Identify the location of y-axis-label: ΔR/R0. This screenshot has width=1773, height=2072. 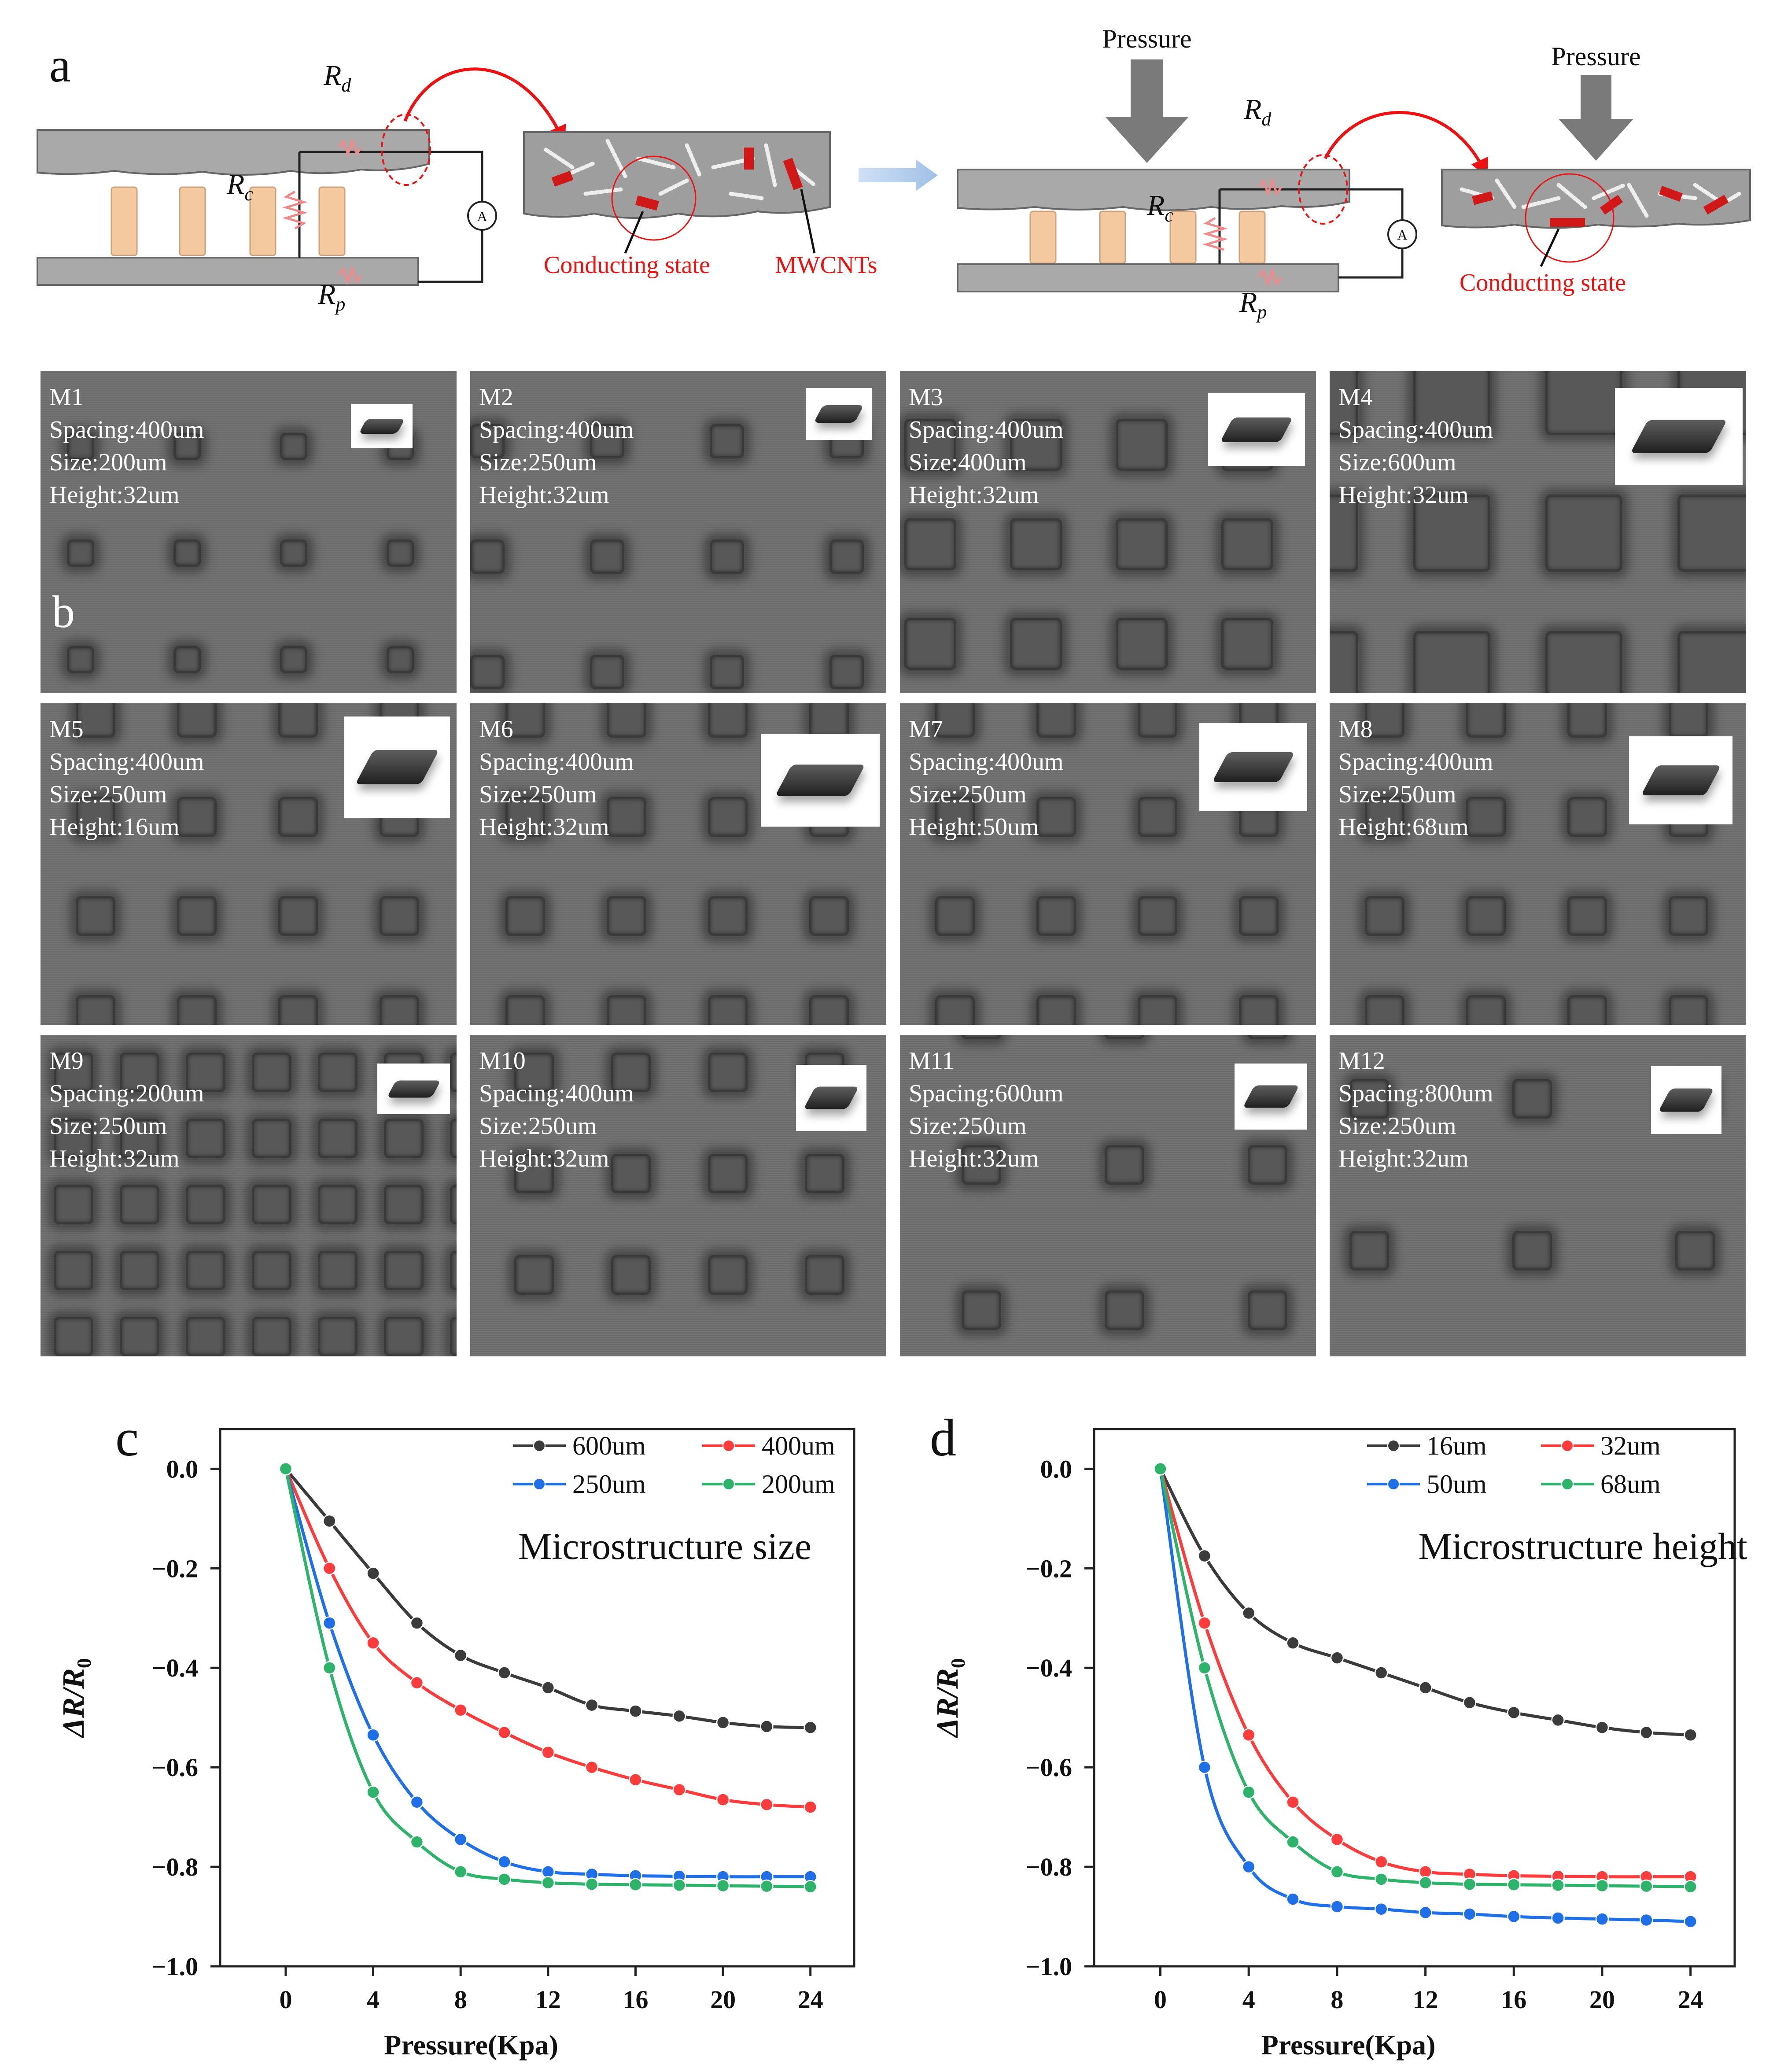
(76, 1698).